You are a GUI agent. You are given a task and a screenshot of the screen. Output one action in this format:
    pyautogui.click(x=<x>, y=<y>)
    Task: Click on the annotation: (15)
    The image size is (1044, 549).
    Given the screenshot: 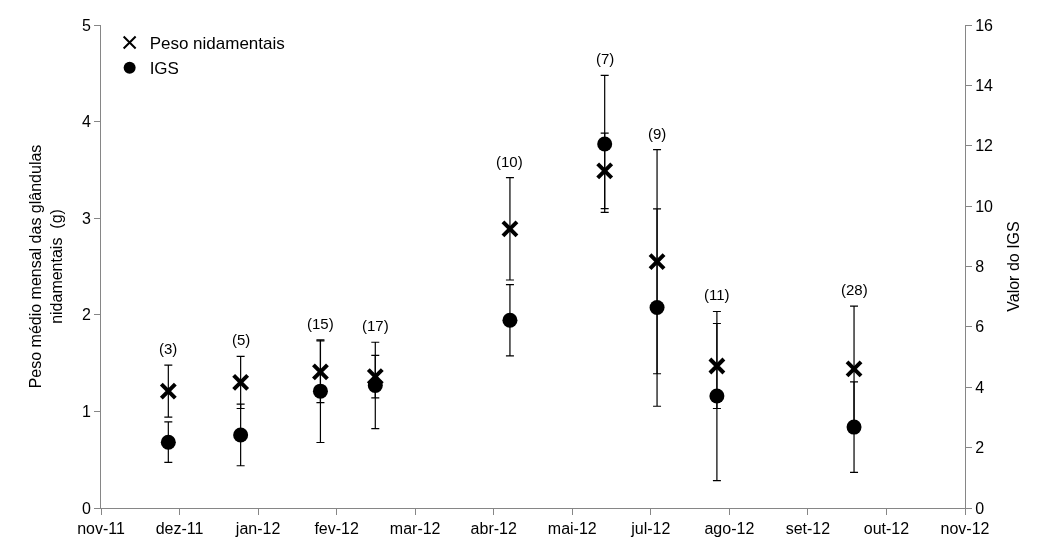 What is the action you would take?
    pyautogui.click(x=320, y=323)
    